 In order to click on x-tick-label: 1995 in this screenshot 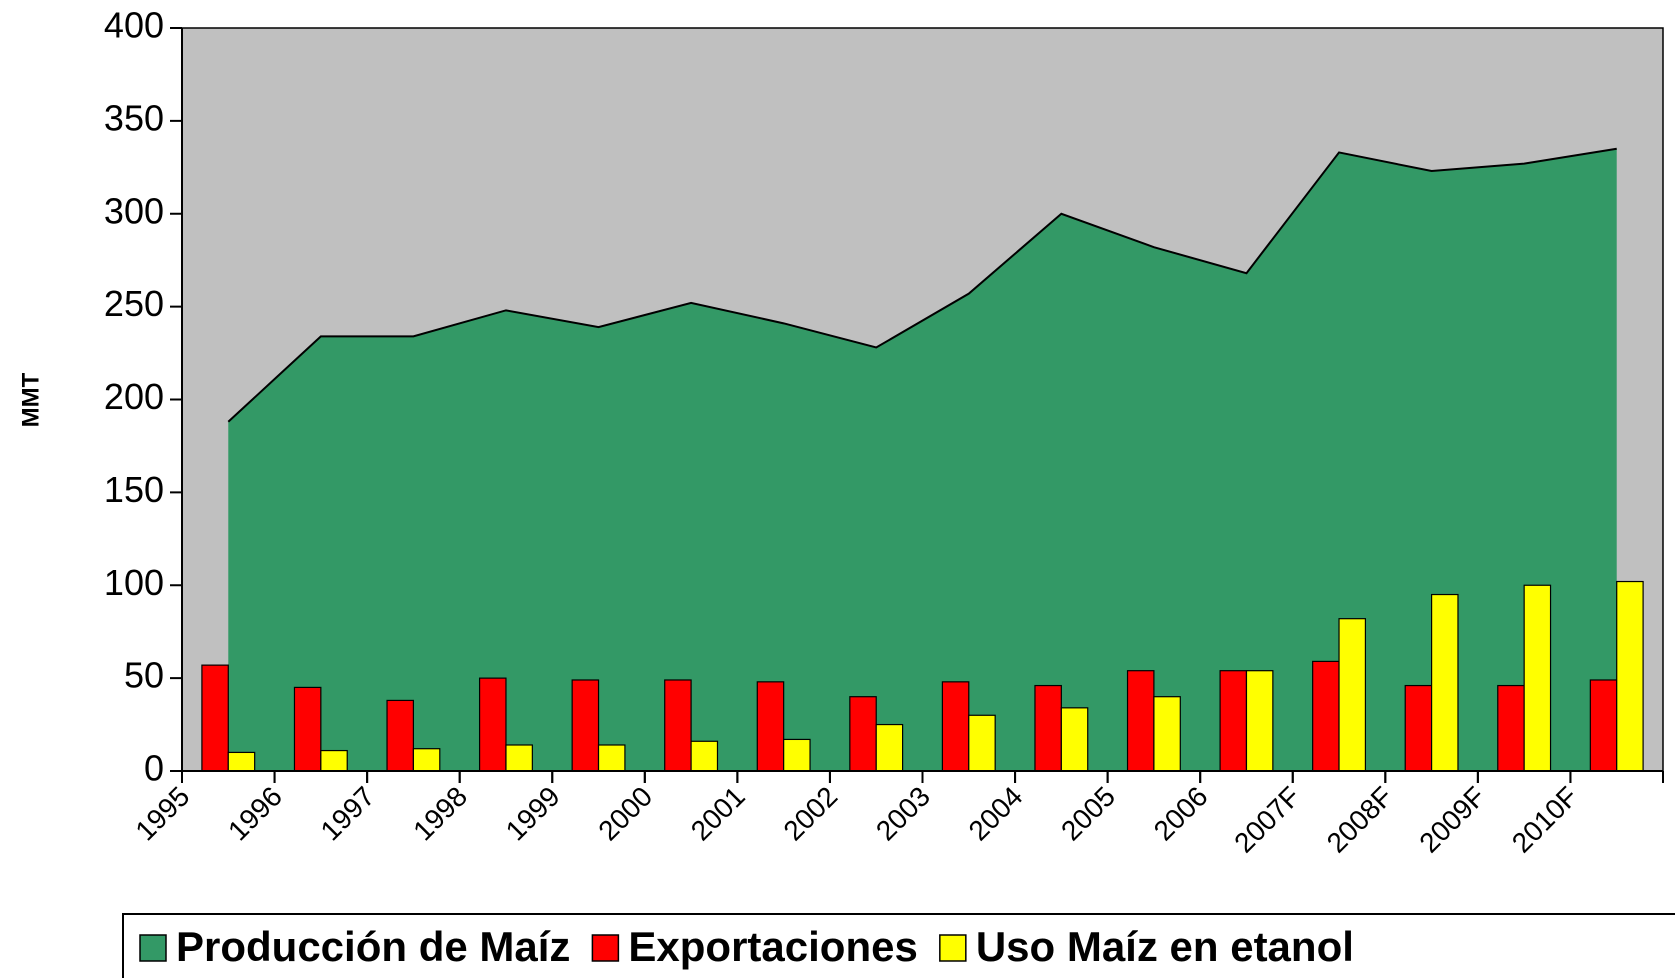, I will do `click(162, 814)`.